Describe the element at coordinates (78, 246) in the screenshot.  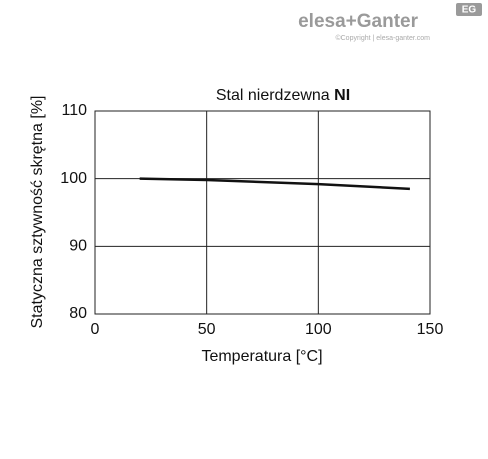
I see `y-tick-label: 90` at that location.